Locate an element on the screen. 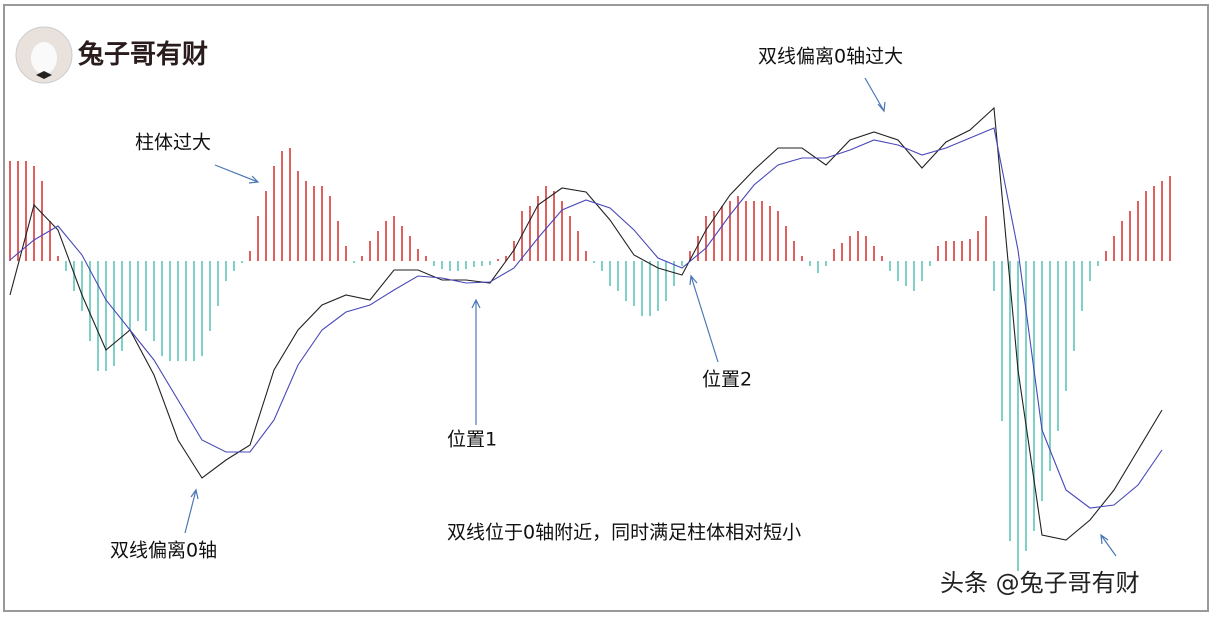  annotation: 双线位于0轴附近，同时满足柱体相对短小 is located at coordinates (624, 533).